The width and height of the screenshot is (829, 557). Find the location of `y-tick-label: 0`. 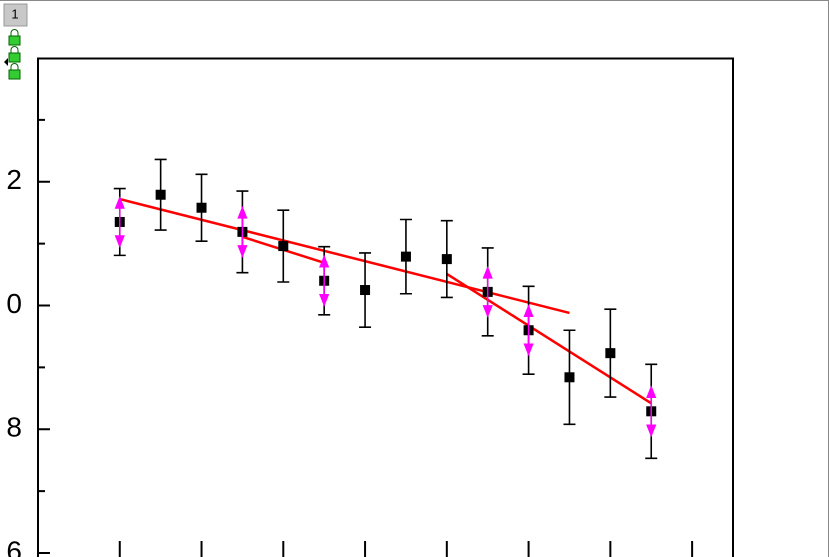

y-tick-label: 0 is located at coordinates (14, 303).